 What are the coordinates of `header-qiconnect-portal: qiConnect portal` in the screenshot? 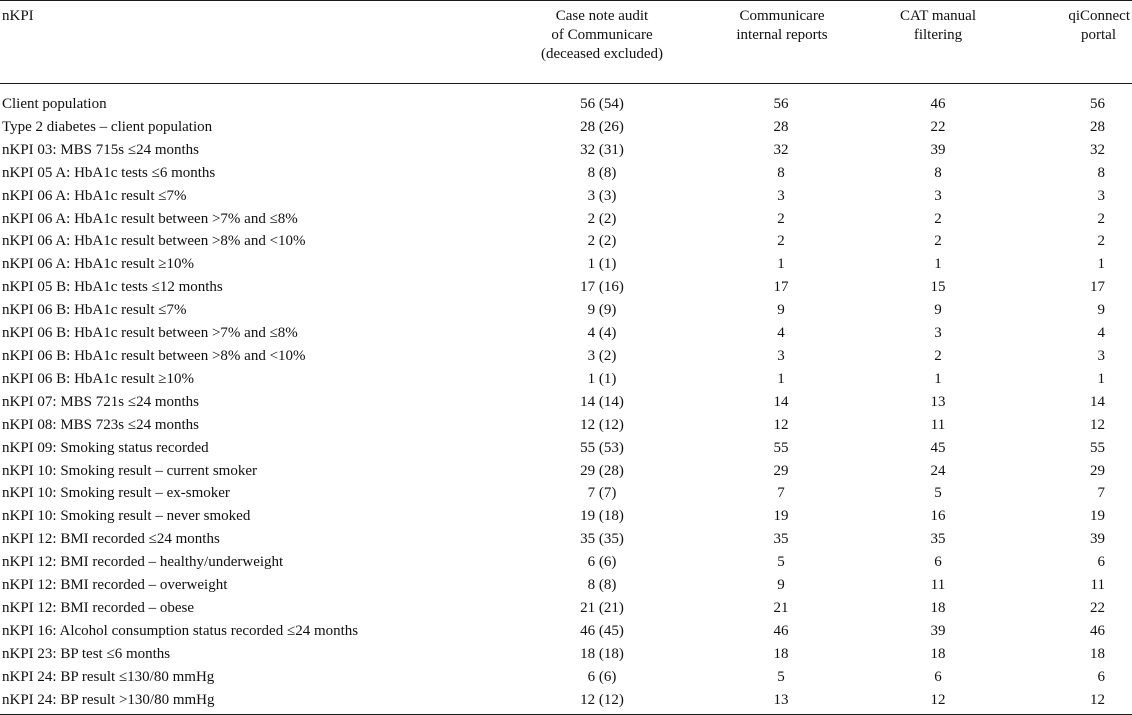 It's located at (1075, 42).